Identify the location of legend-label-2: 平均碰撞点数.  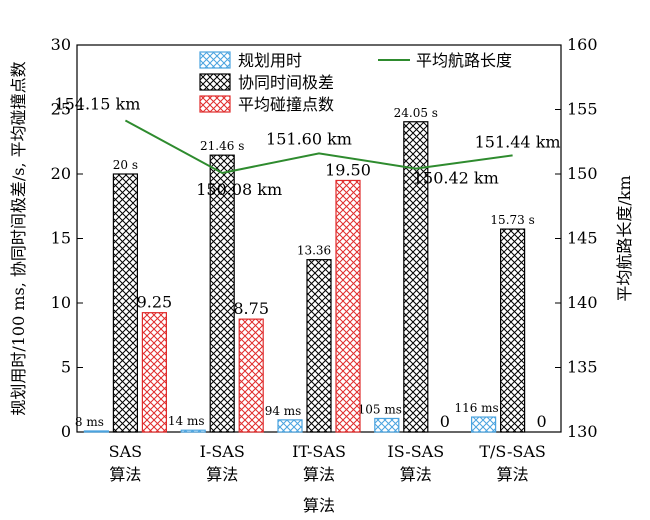
(286, 104).